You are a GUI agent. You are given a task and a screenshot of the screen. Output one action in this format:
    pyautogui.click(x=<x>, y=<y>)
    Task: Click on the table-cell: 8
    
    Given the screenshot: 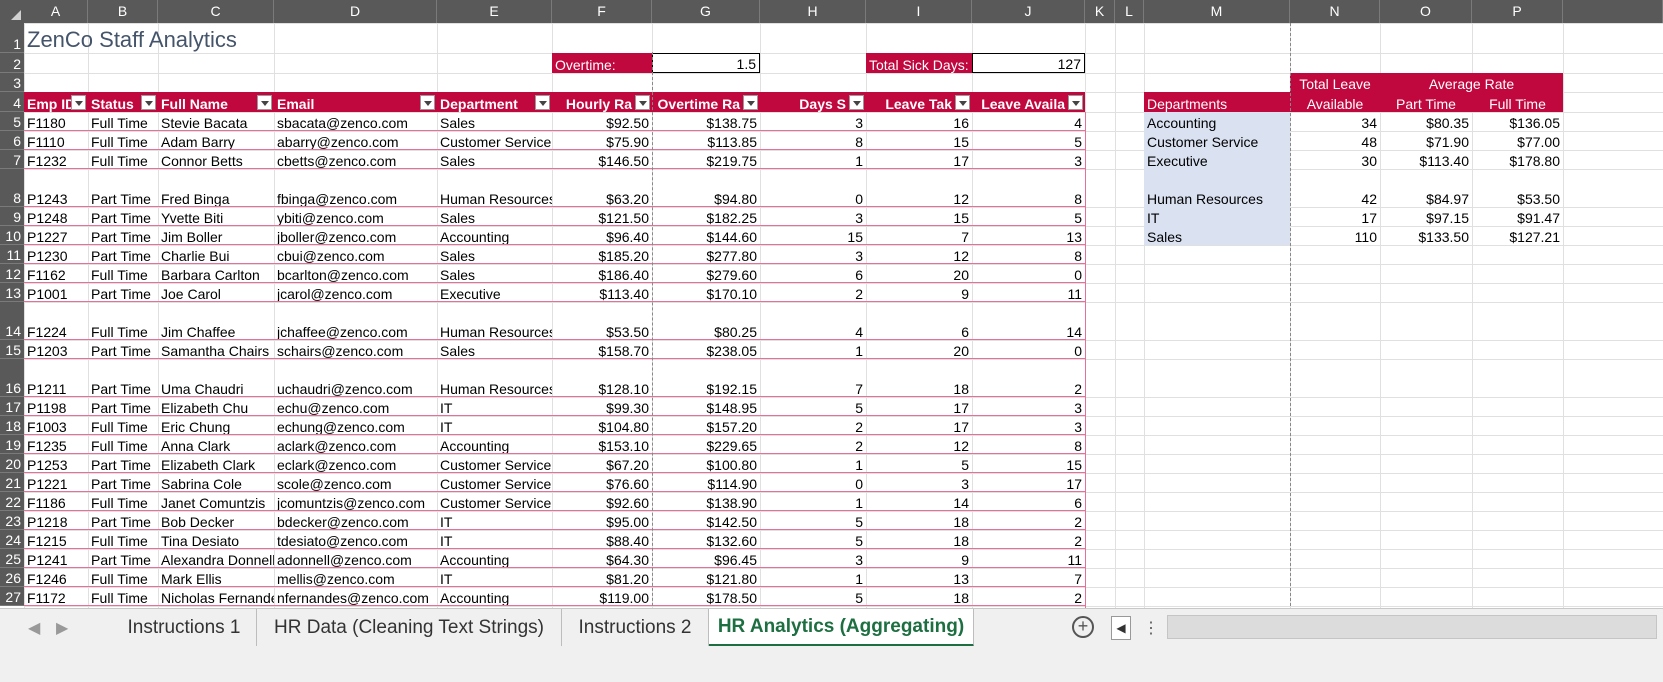 What is the action you would take?
    pyautogui.click(x=859, y=142)
    